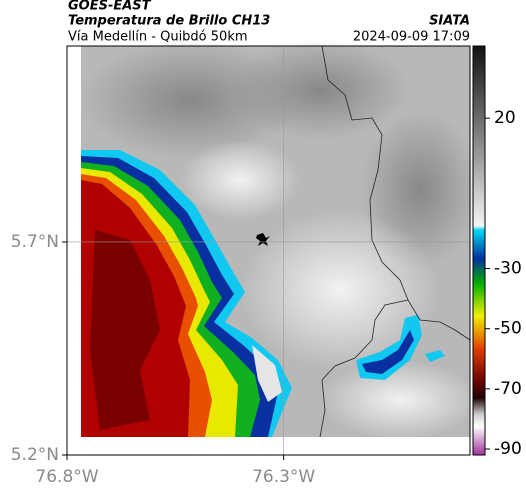 This screenshot has width=526, height=491. What do you see at coordinates (158, 37) in the screenshot?
I see `region: Vía Medellín - Quibdó 50km` at bounding box center [158, 37].